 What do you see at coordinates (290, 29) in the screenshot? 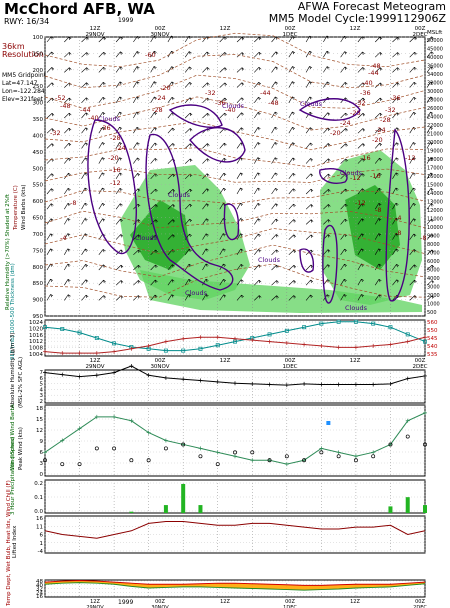
I see `time-label-top: 00Z` at bounding box center [290, 29].